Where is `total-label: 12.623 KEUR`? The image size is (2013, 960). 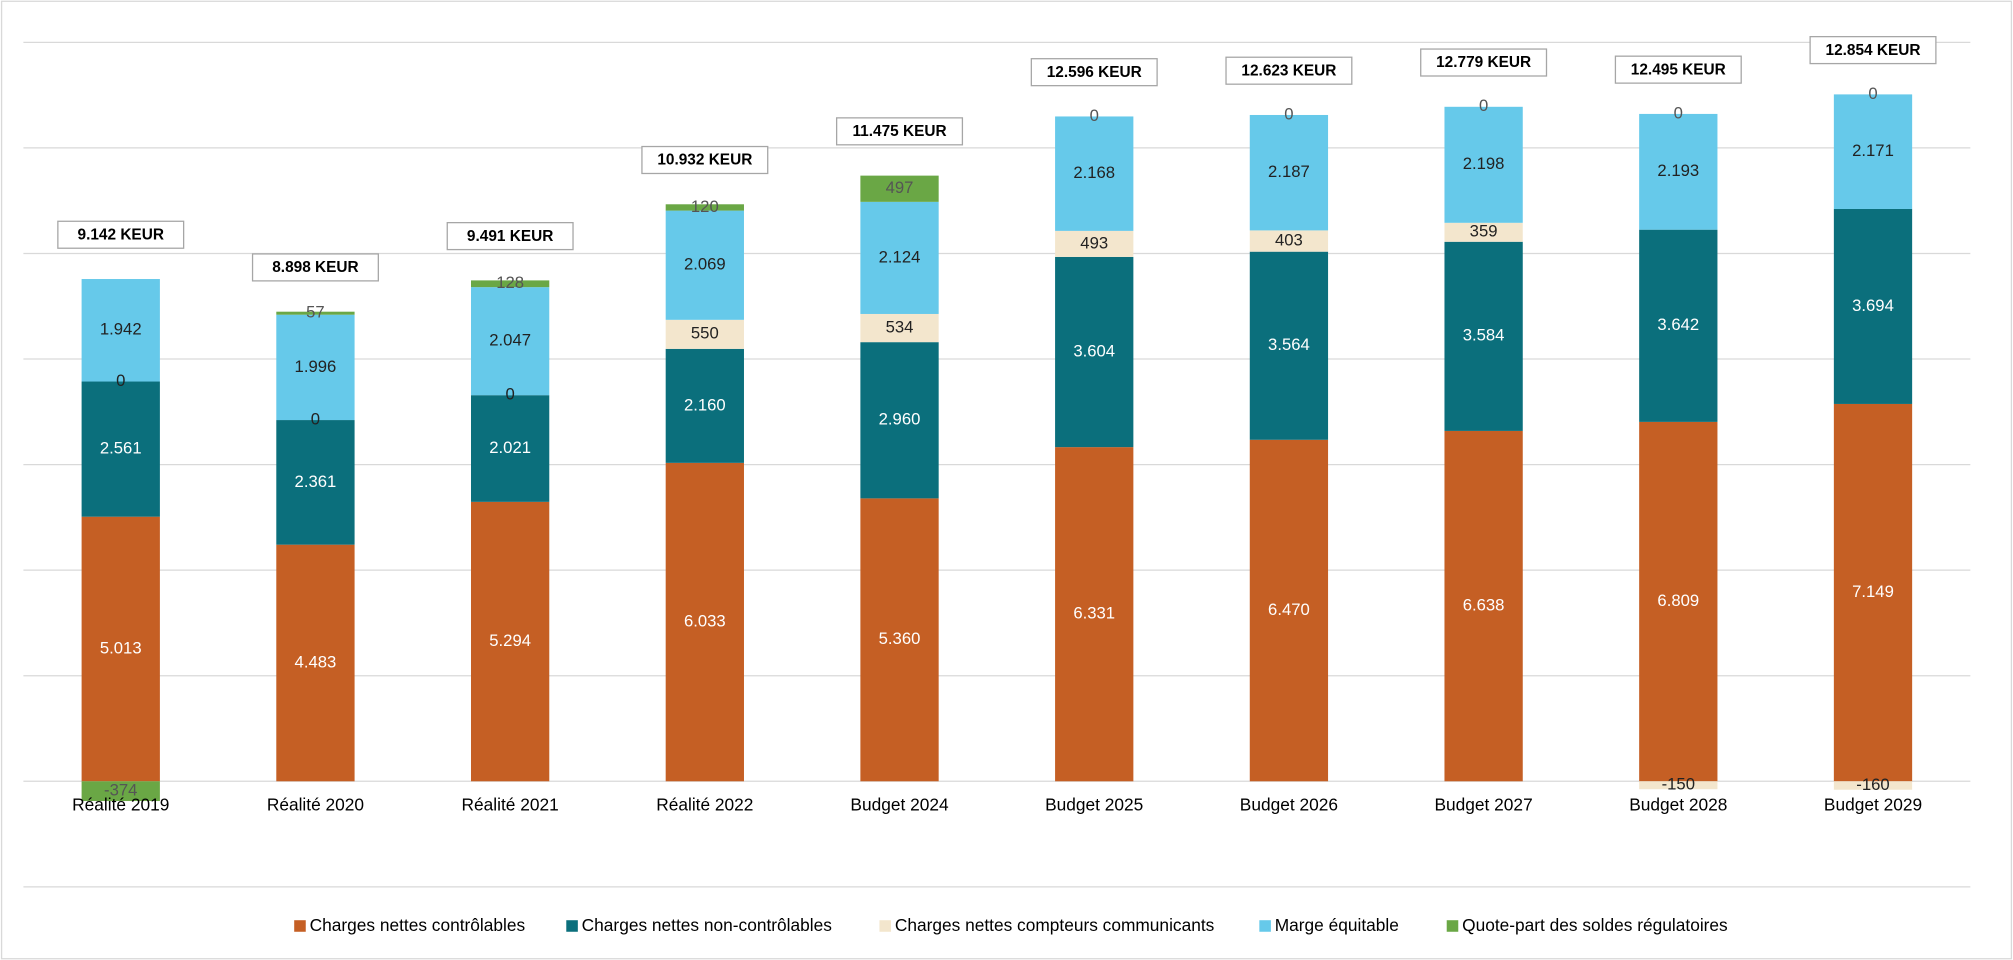
total-label: 12.623 KEUR is located at coordinates (1288, 70).